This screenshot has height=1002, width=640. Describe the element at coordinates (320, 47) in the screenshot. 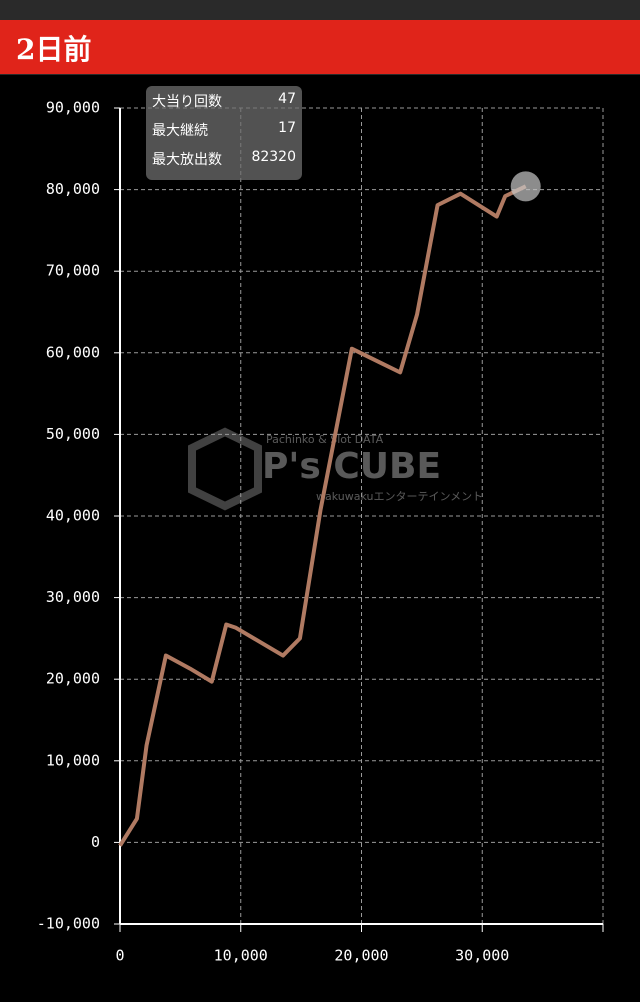

I see `header-bar` at that location.